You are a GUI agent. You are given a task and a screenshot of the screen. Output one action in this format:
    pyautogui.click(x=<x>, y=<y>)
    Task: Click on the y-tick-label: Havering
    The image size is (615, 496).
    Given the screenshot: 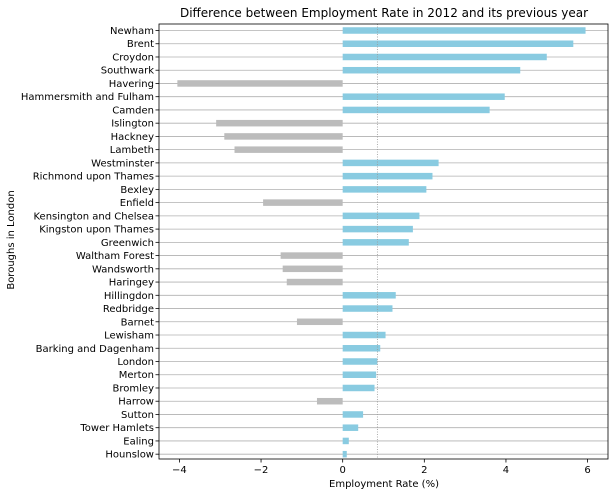 What is the action you would take?
    pyautogui.click(x=131, y=84)
    